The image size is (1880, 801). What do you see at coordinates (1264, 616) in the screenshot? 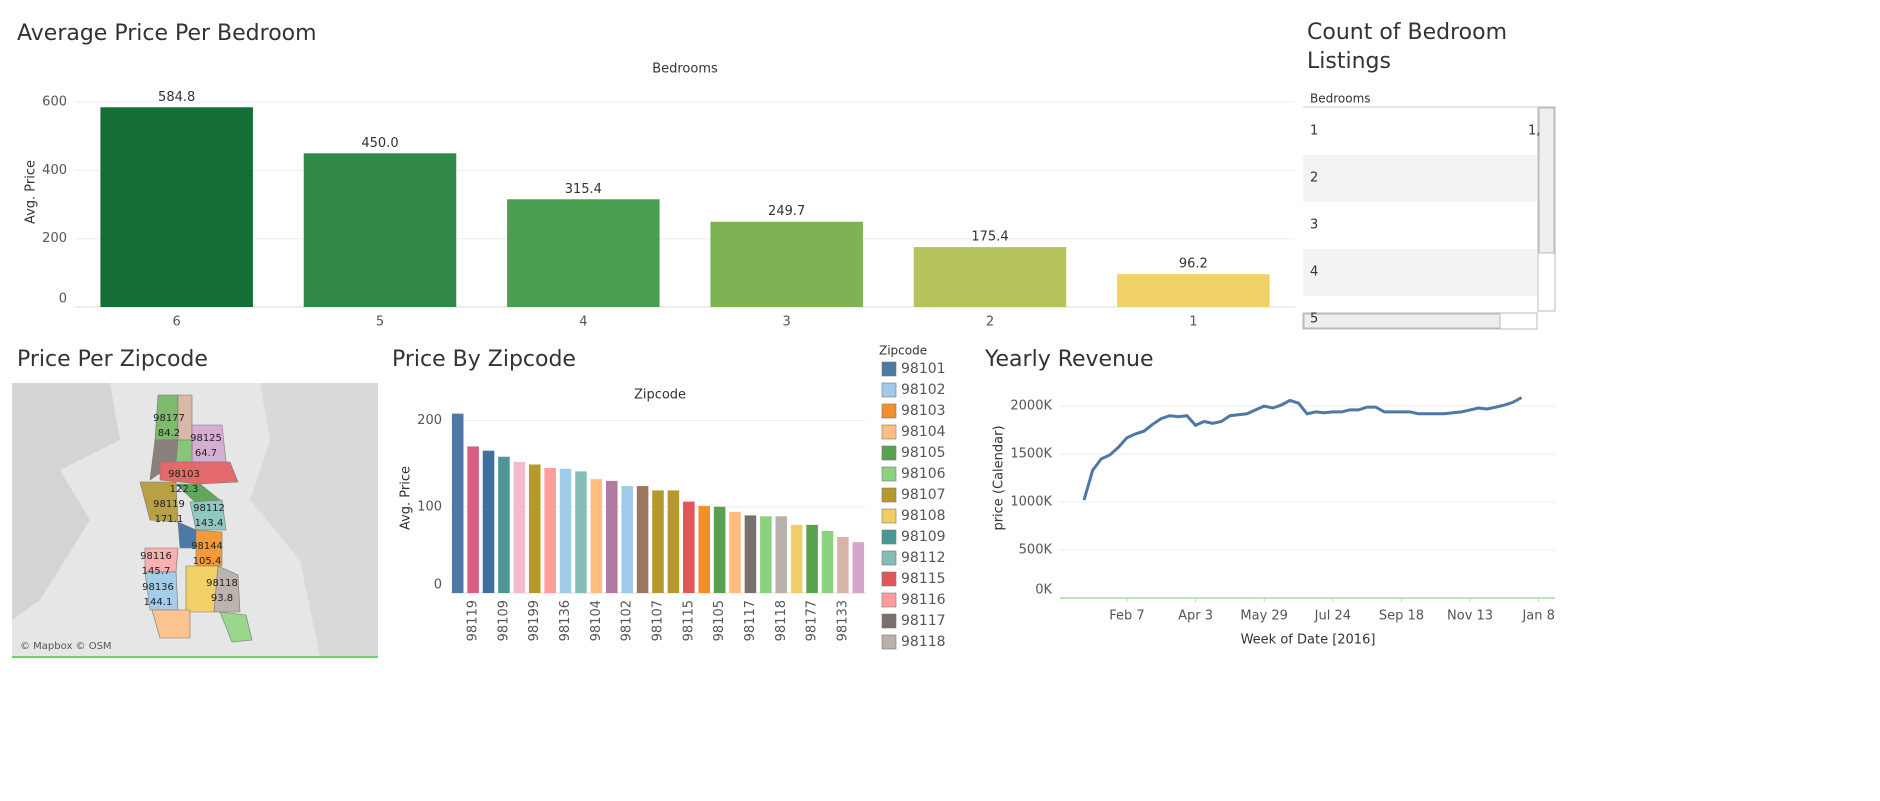
I see `x-tick-label: May 29` at bounding box center [1264, 616].